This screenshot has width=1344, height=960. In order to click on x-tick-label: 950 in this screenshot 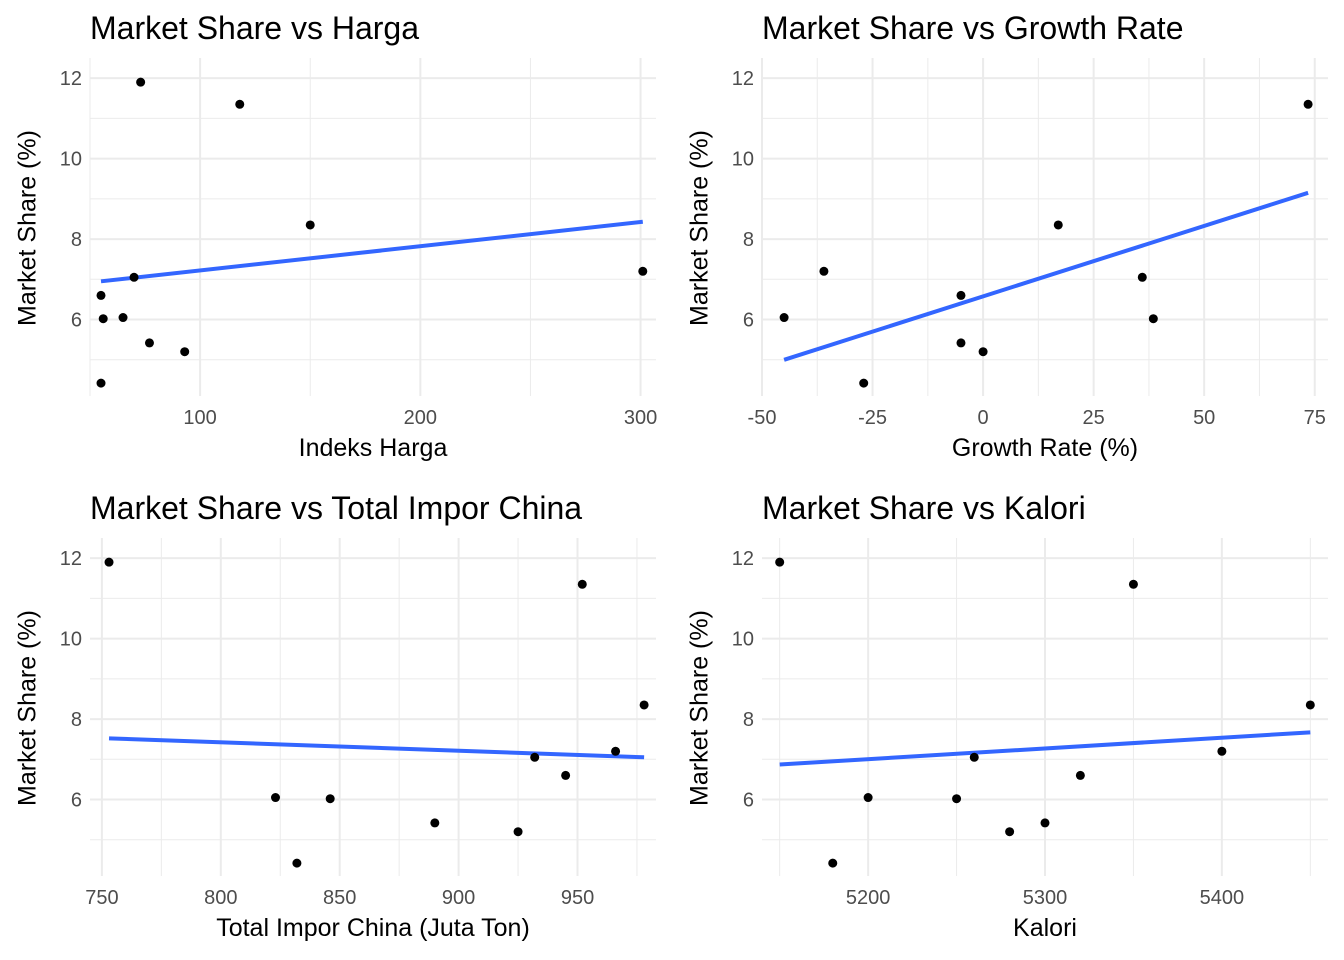, I will do `click(577, 898)`.